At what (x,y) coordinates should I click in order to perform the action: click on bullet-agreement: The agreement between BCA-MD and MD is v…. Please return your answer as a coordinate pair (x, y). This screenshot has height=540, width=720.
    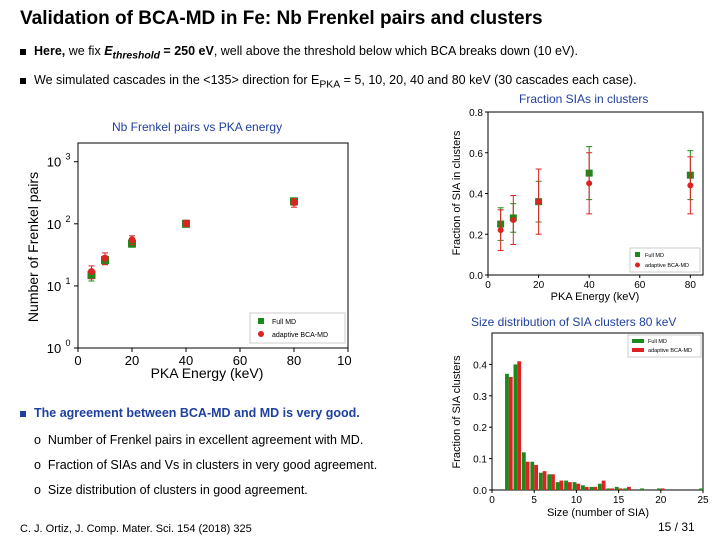
    Looking at the image, I should click on (190, 413).